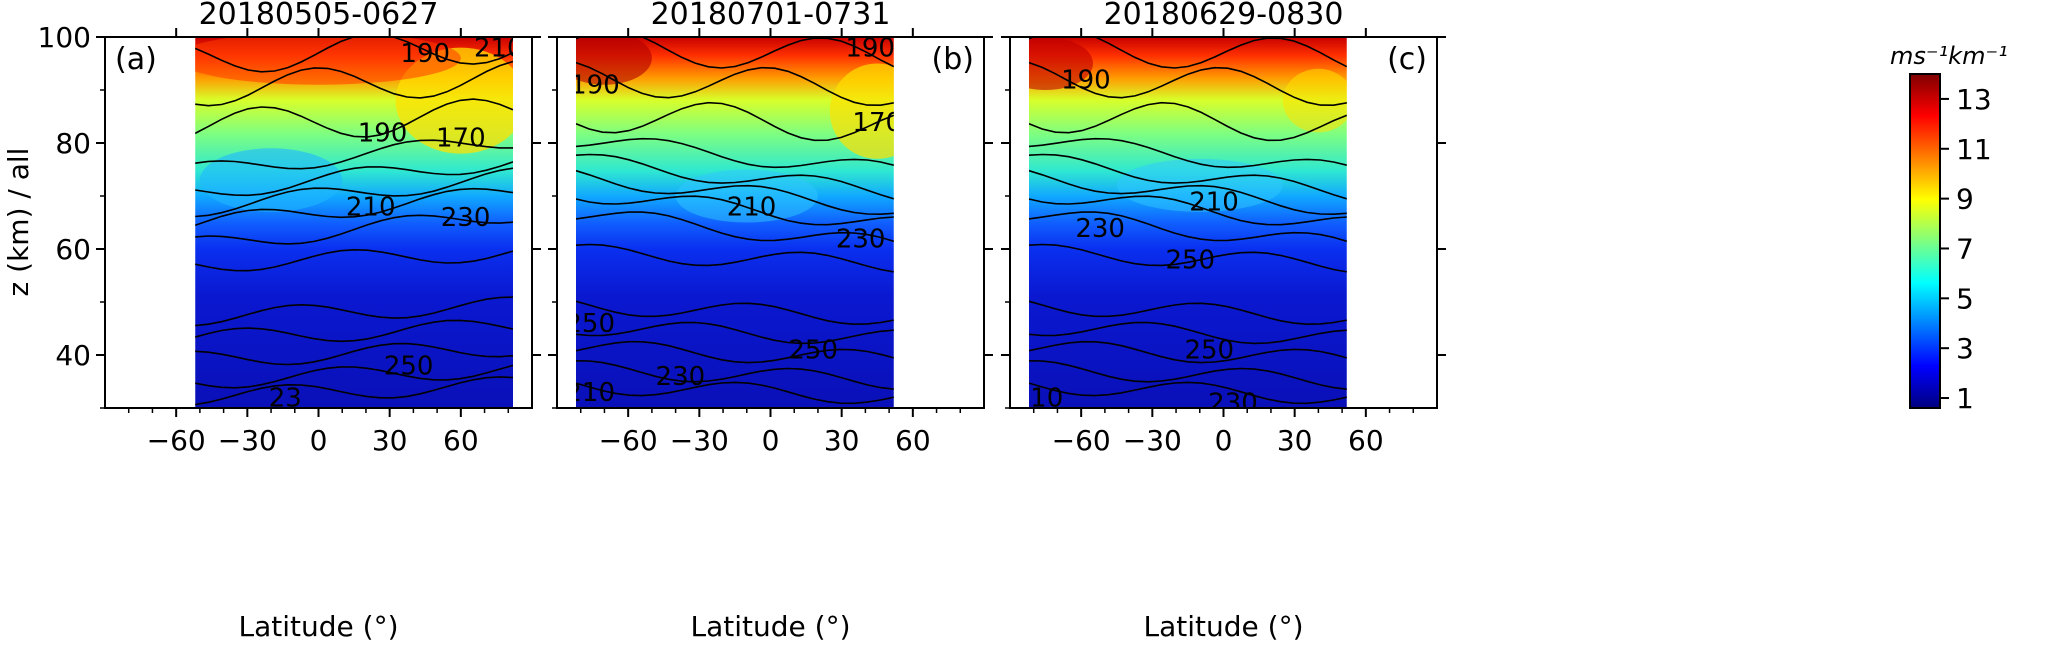 Image resolution: width=2067 pixels, height=647 pixels. I want to click on panel-a-xlabel: Latitude (°), so click(319, 626).